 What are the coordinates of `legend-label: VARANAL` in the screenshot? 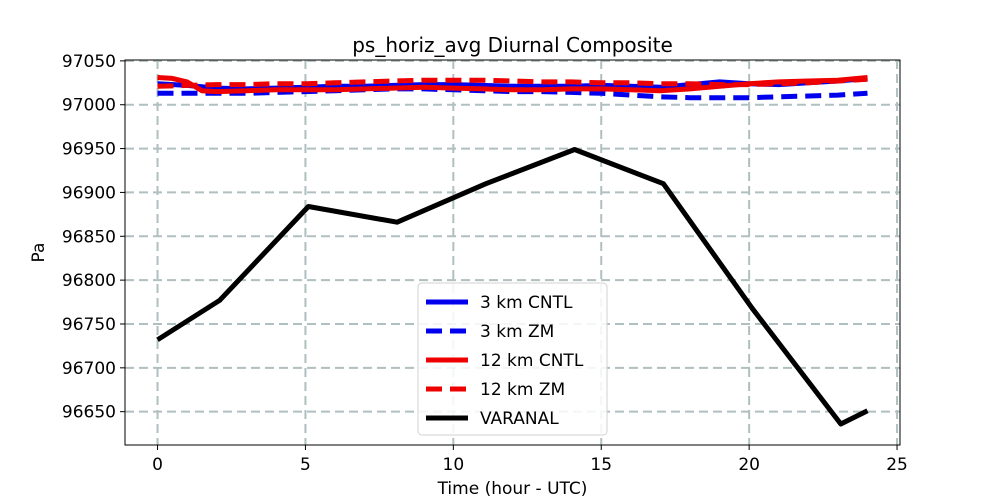 It's located at (519, 419).